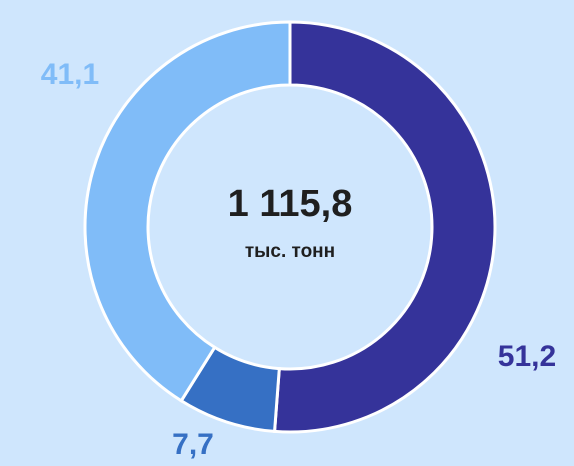  I want to click on data-label: 51,2, so click(527, 356).